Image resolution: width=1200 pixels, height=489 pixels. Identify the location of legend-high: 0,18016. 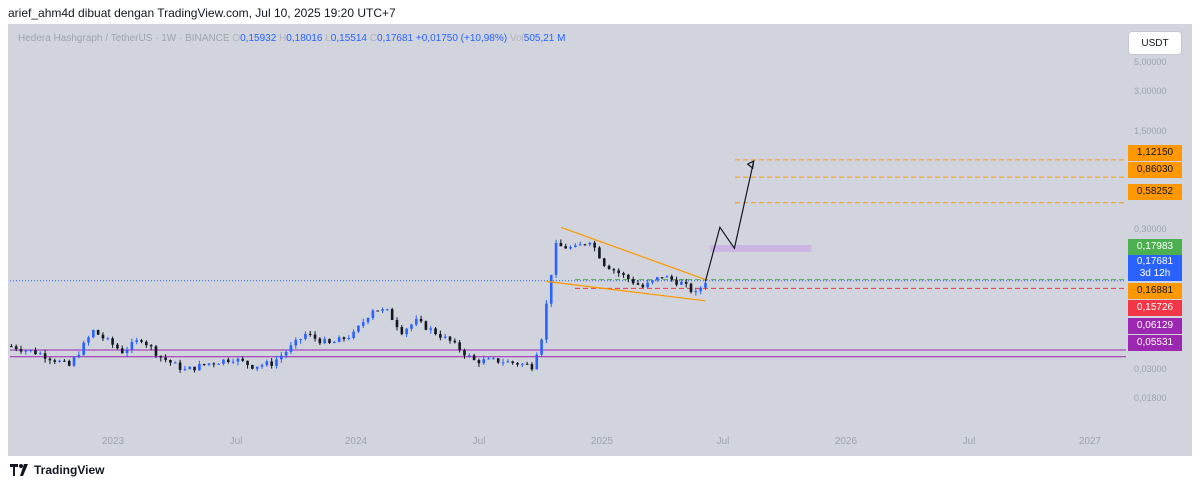
(304, 38).